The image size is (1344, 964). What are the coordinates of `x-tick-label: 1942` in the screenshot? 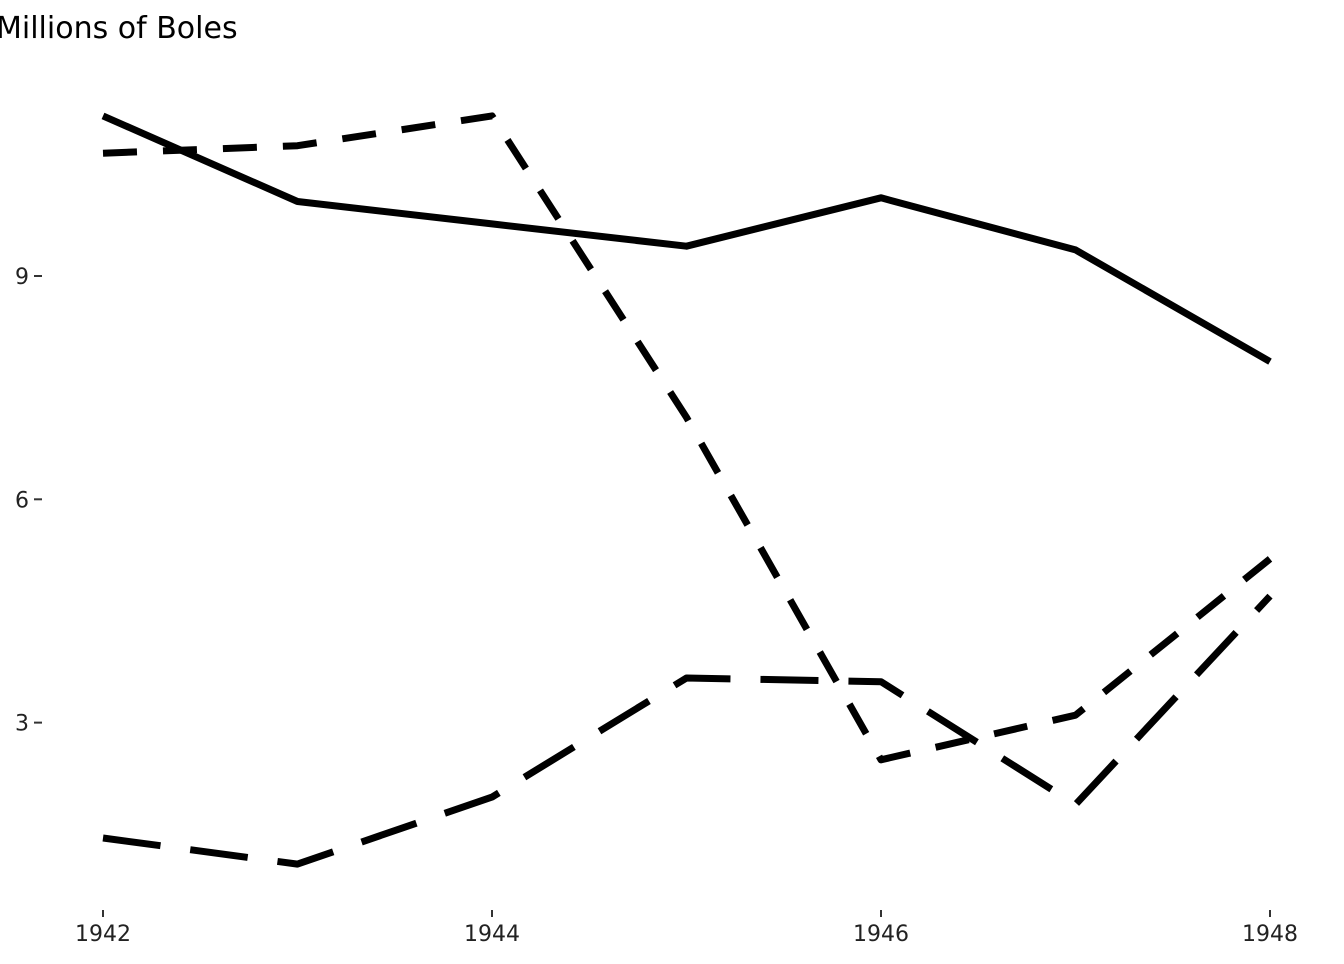 It's located at (103, 934).